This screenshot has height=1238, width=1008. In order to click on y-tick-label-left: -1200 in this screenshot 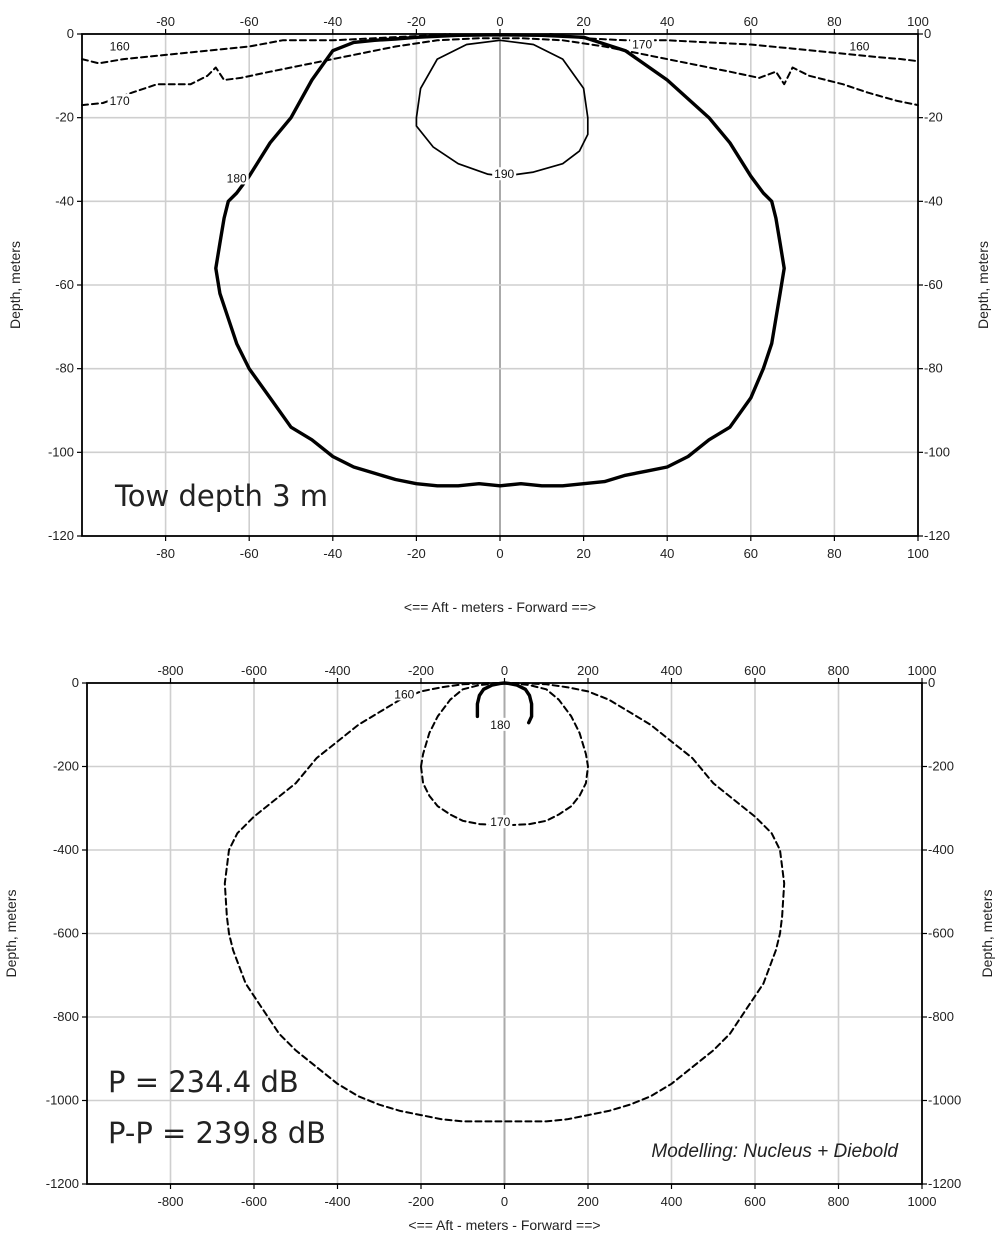, I will do `click(62, 1183)`.